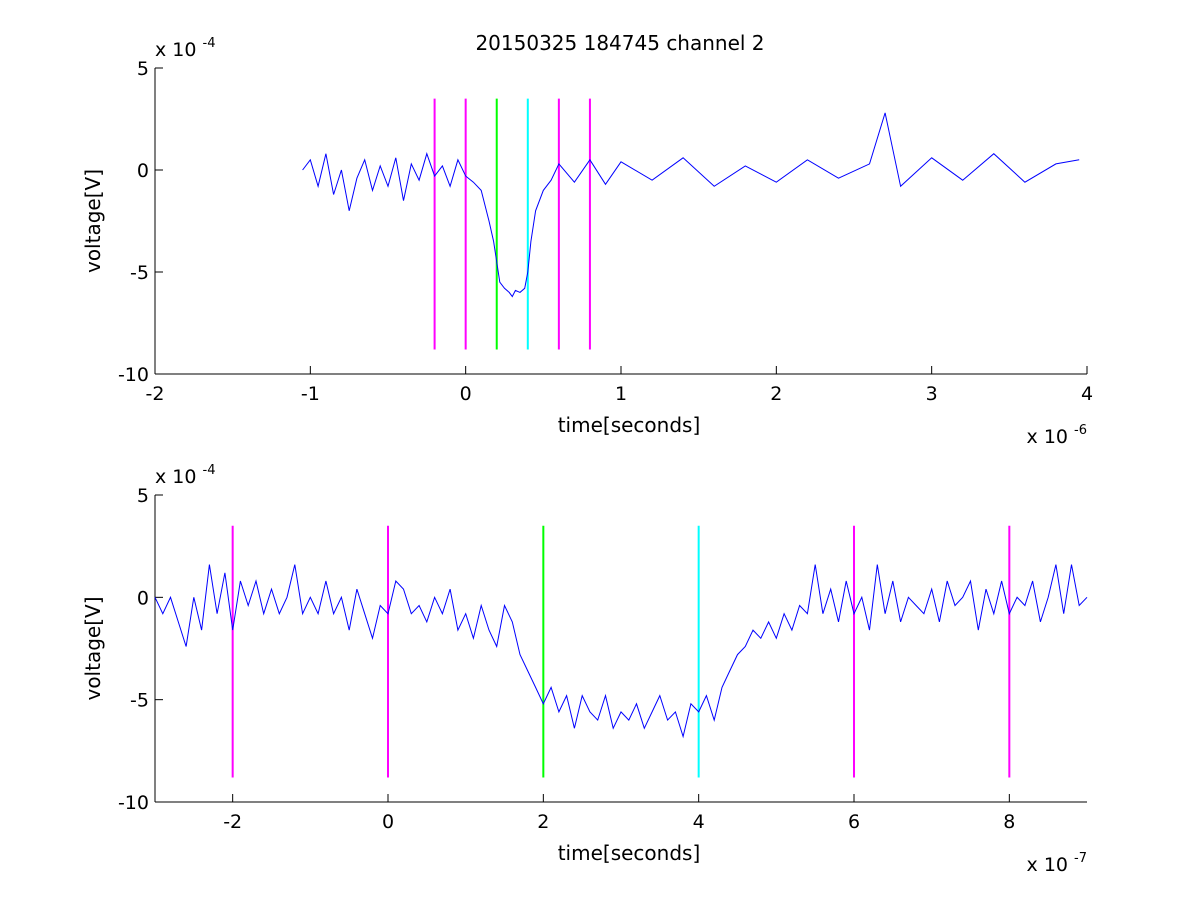  I want to click on chart-1-y-tick-label: 5, so click(143, 69).